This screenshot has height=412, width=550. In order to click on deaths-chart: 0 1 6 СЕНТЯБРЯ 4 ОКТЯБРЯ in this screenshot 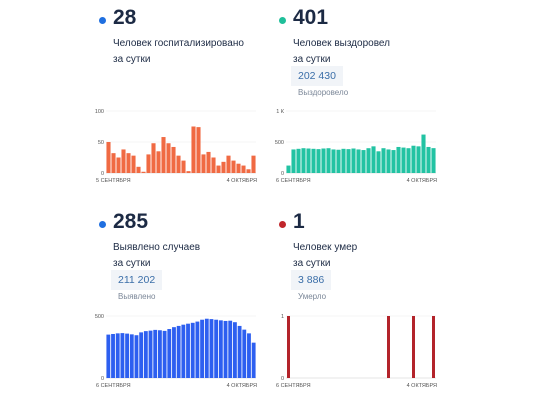, I will do `click(356, 351)`.